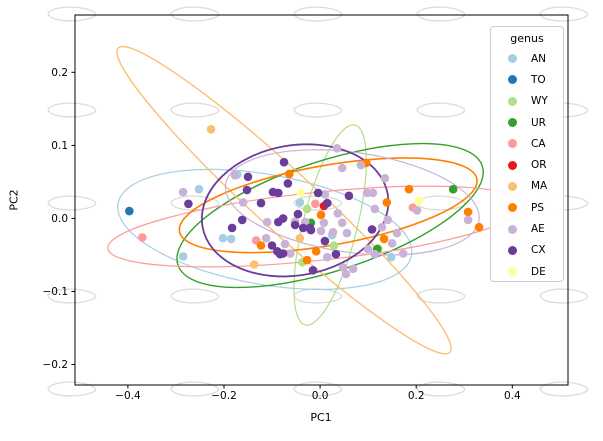 This screenshot has width=603, height=441. Describe the element at coordinates (129, 211) in the screenshot. I see `point-TO` at that location.